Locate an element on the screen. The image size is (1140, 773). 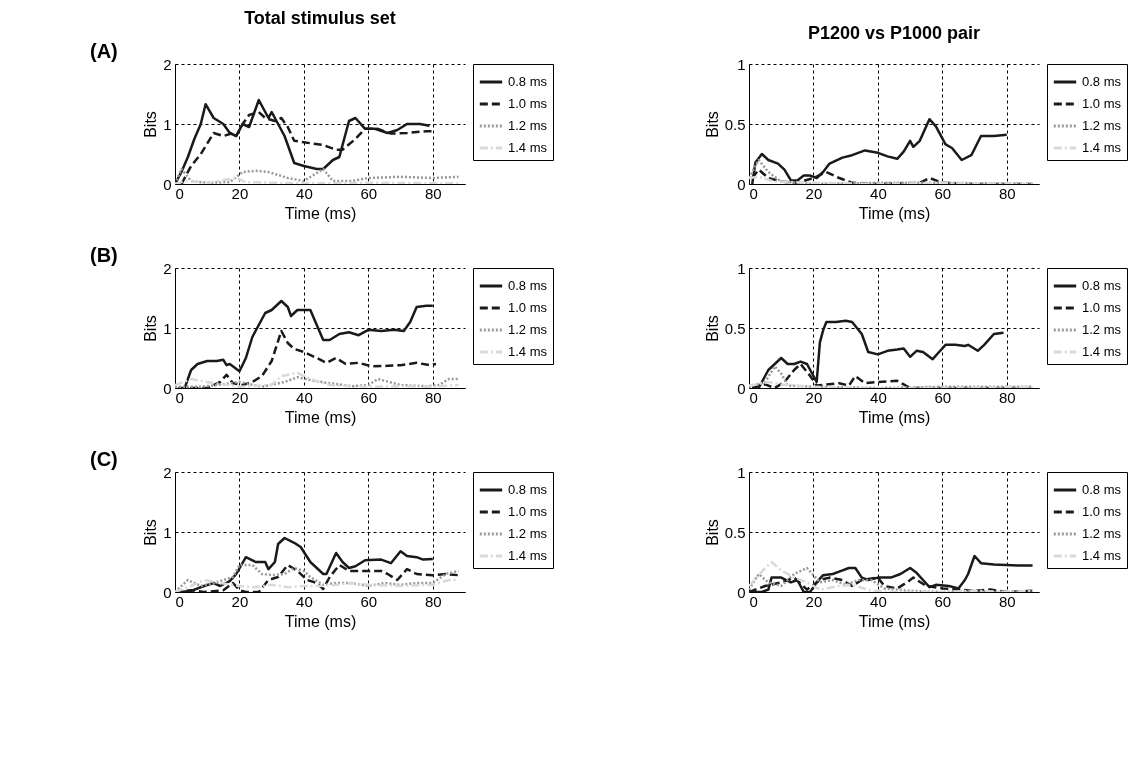
text: (B) is located at coordinates (104, 255).